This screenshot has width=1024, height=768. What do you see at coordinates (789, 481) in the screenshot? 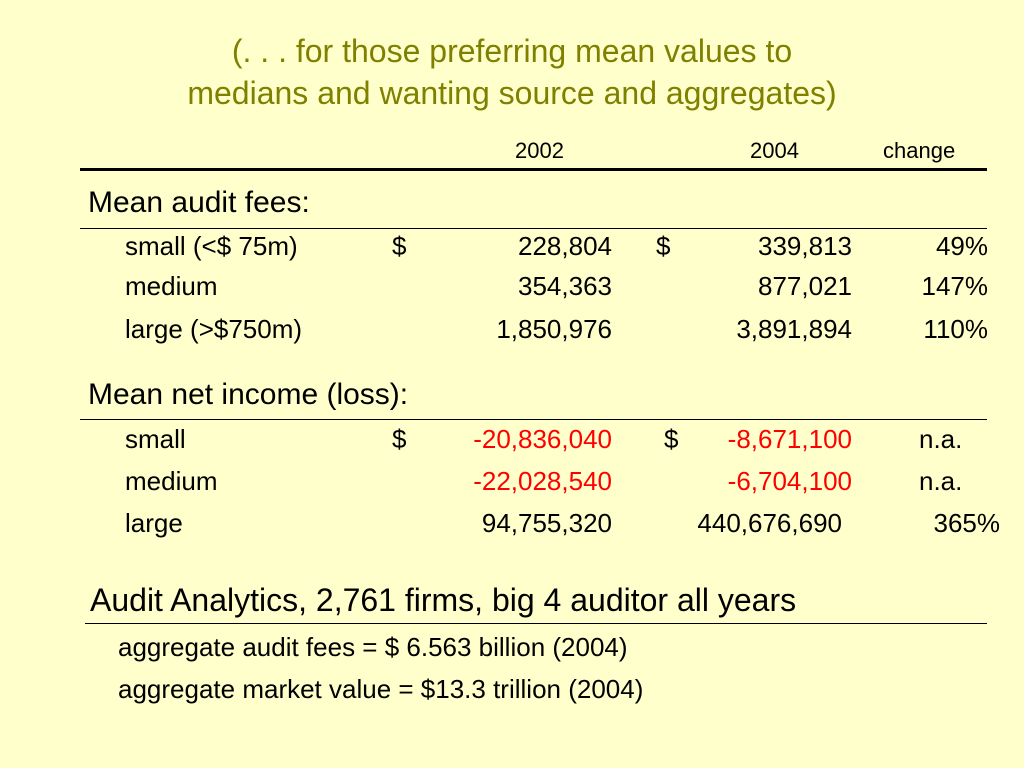
I see `value-2004: -6,704,100` at bounding box center [789, 481].